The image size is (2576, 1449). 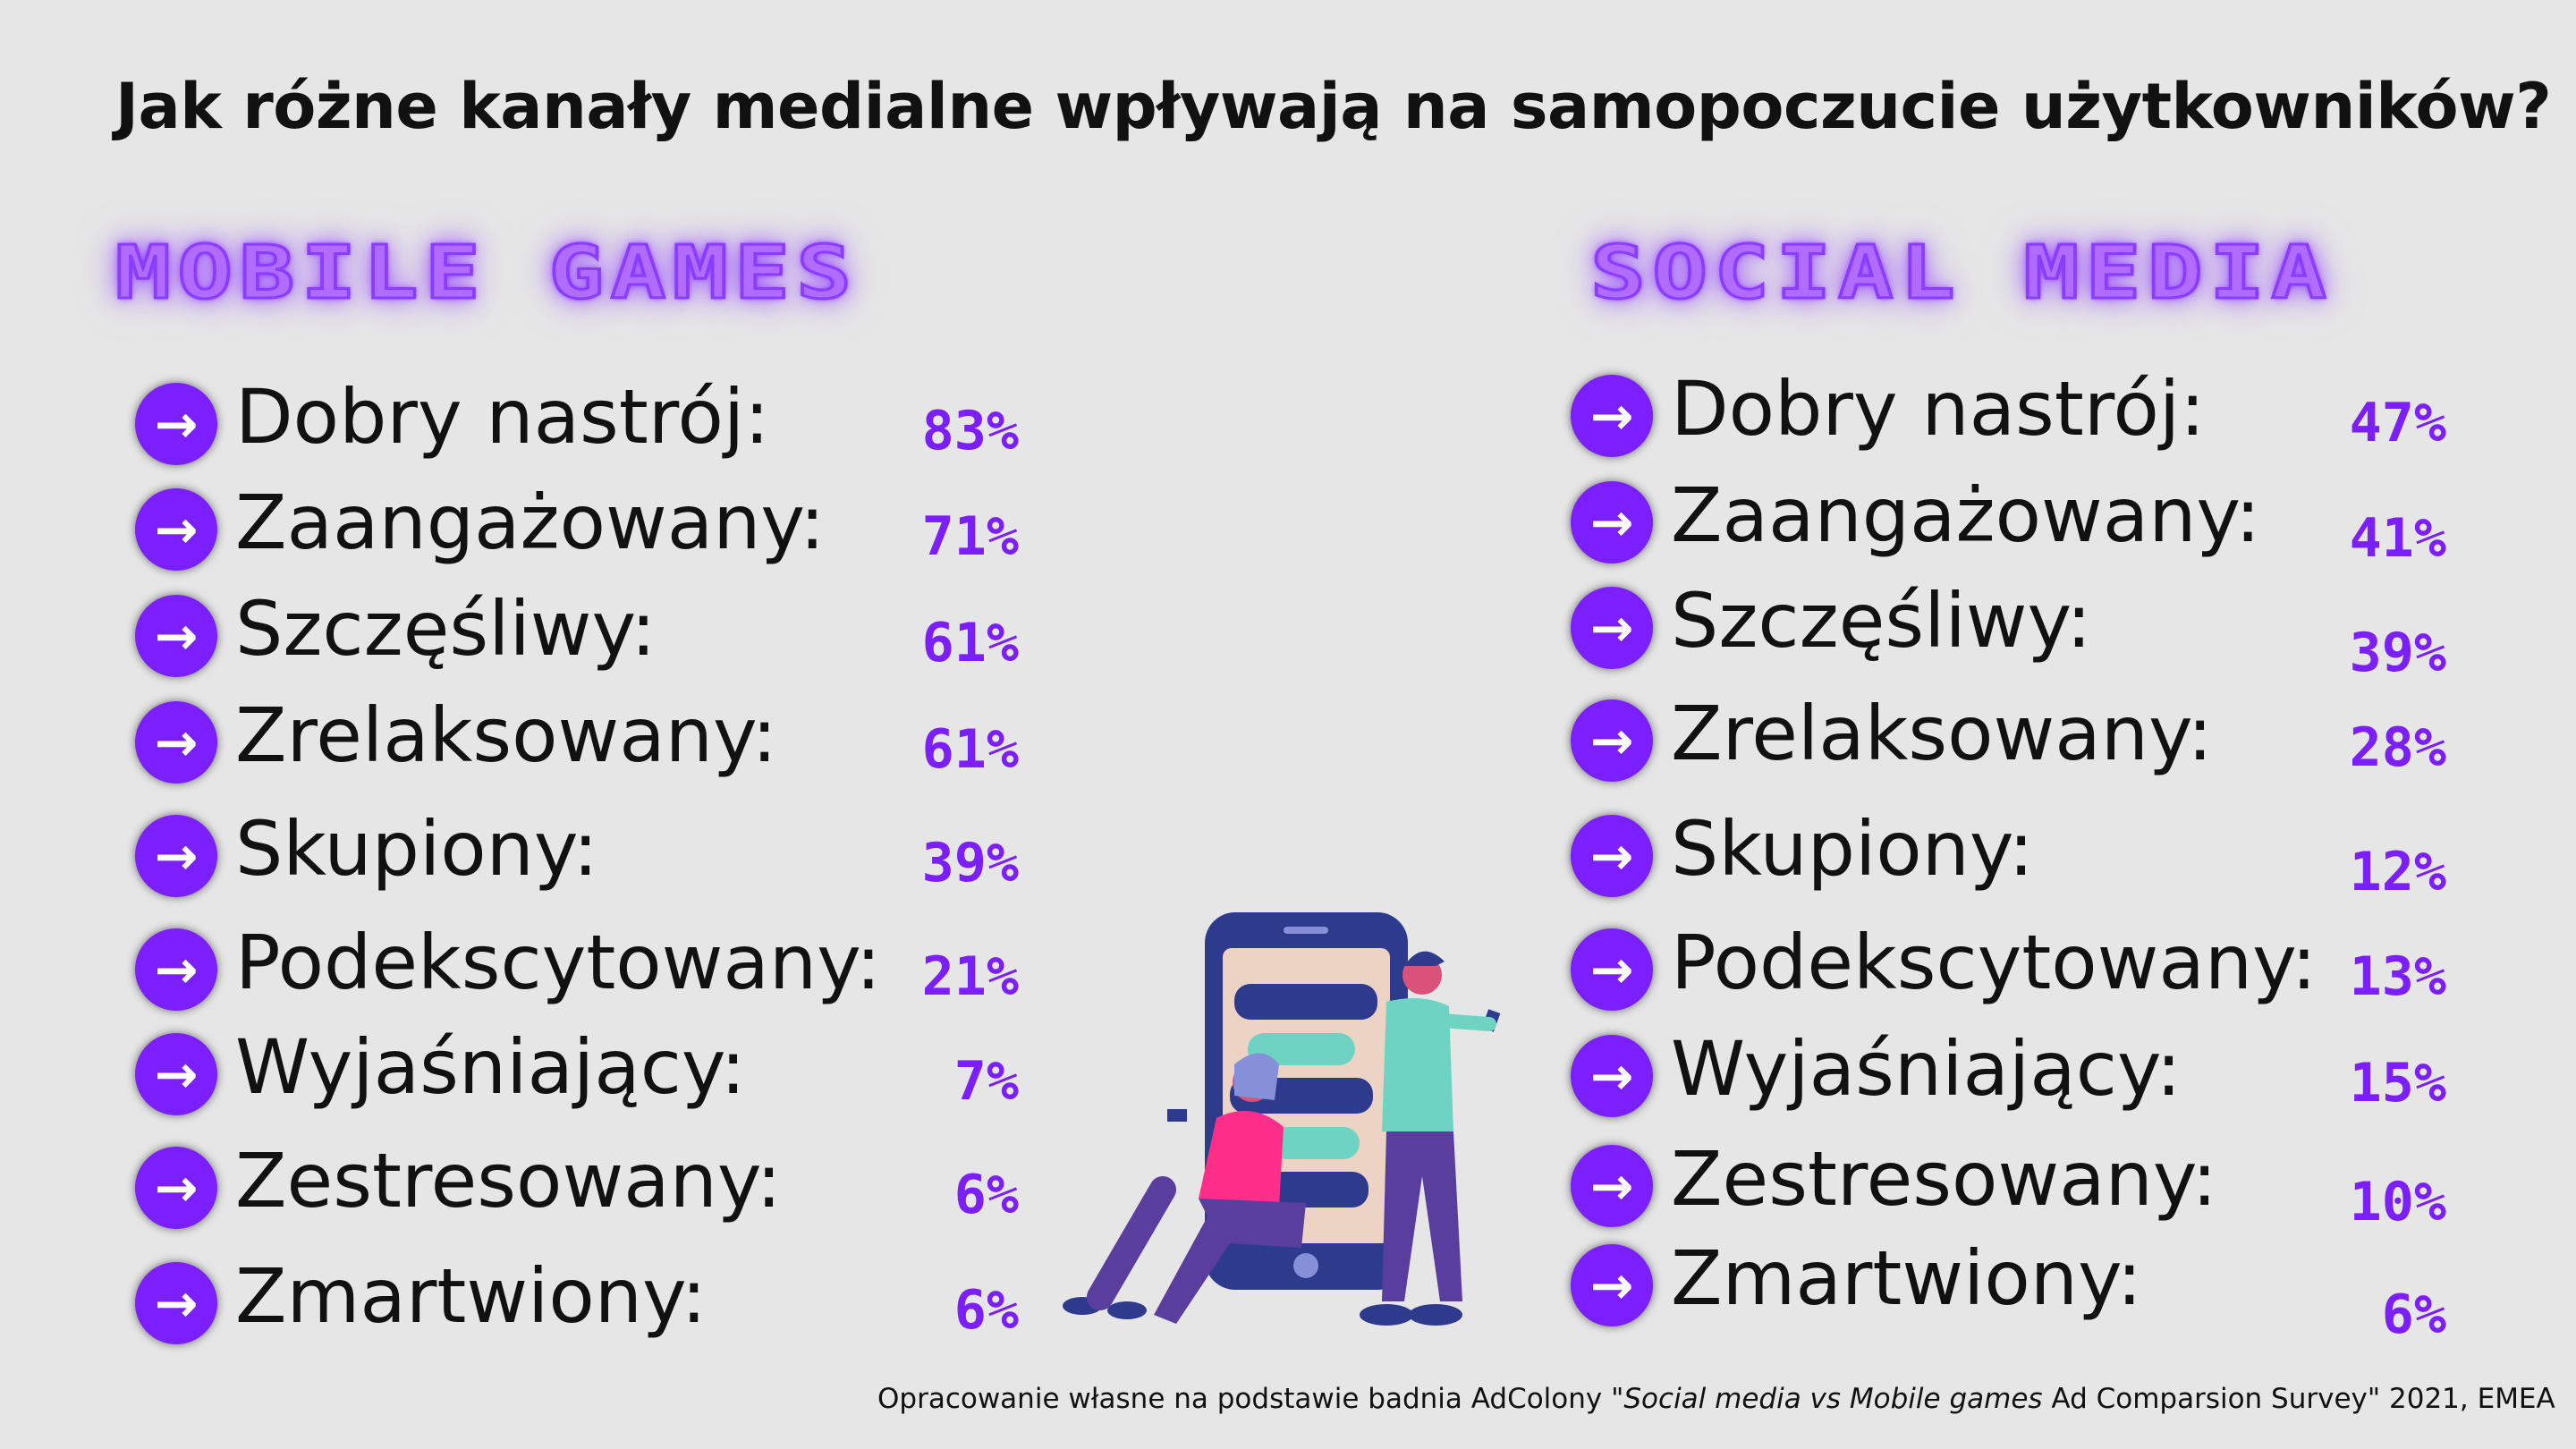 What do you see at coordinates (970, 431) in the screenshot?
I see `percentage-value: 83%` at bounding box center [970, 431].